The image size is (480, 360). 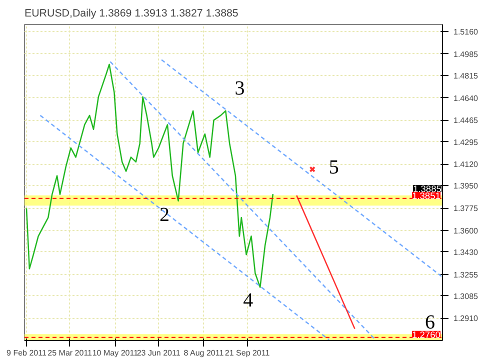 What do you see at coordinates (158, 353) in the screenshot?
I see `x-tick-label: 23 Jun 2011` at bounding box center [158, 353].